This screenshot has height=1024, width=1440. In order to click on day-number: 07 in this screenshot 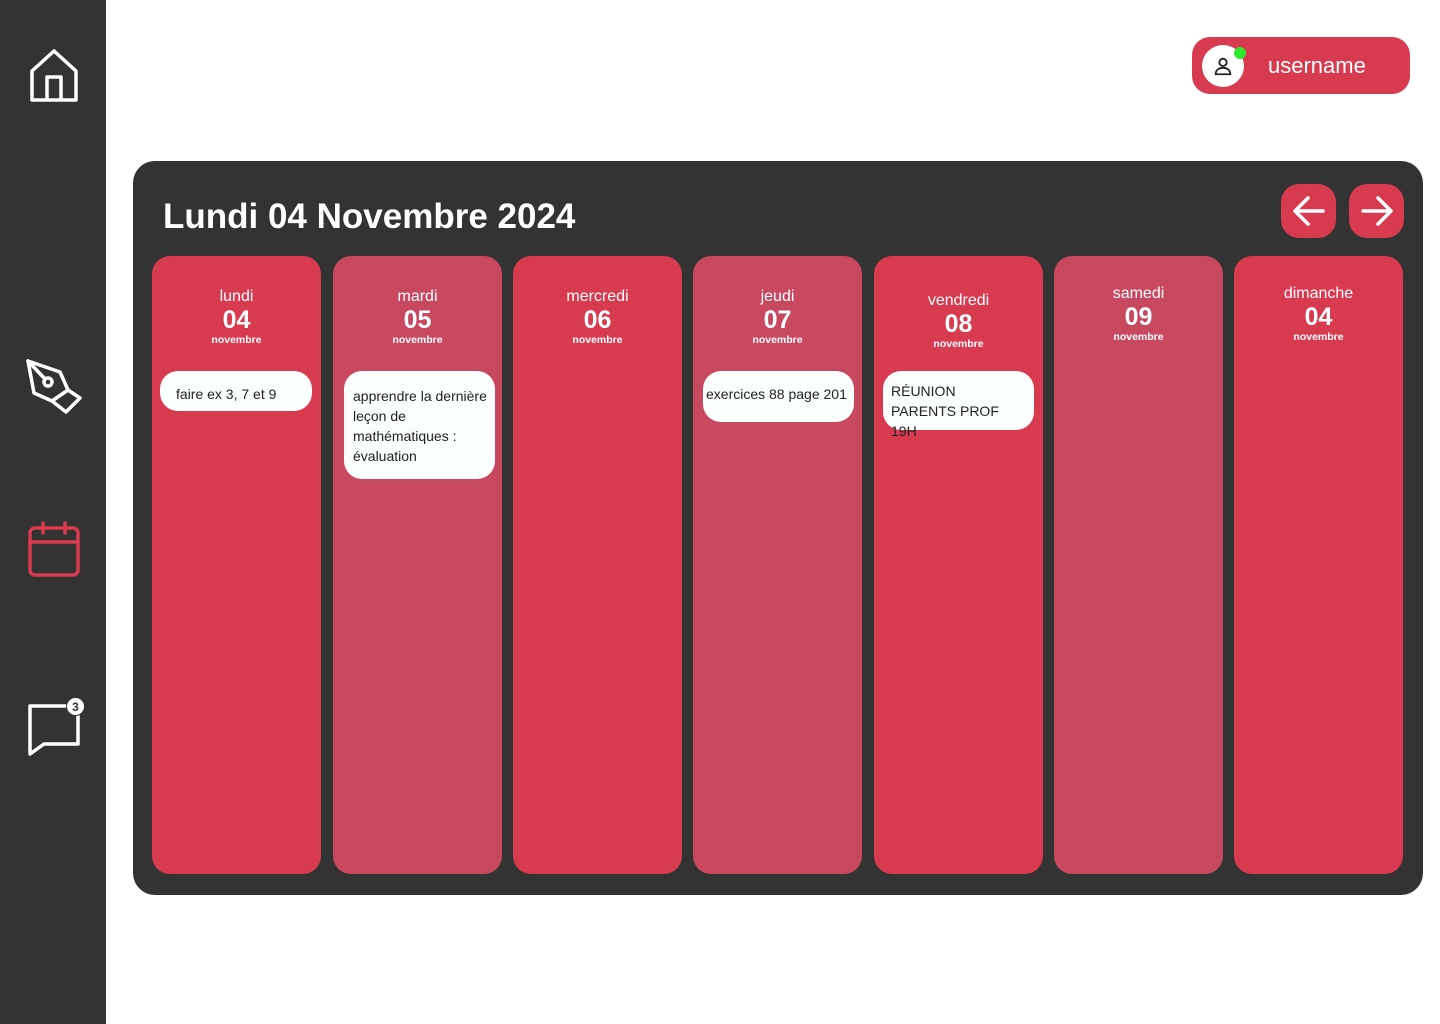, I will do `click(777, 320)`.